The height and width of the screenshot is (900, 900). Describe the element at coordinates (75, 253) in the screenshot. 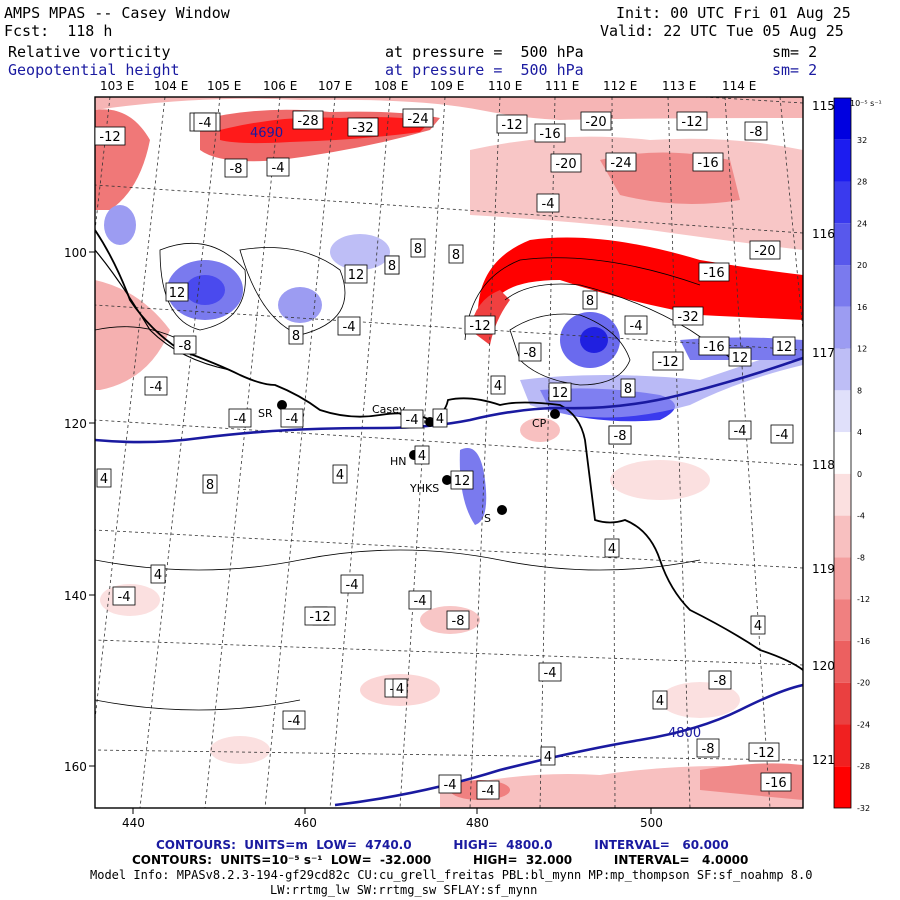

I see `y-tick: 100` at that location.